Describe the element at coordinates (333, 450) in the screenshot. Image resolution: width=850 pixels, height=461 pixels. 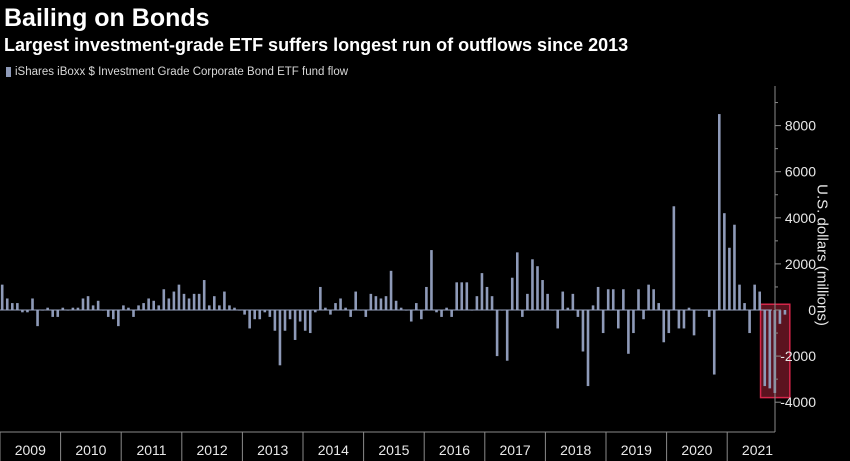
I see `x-tick-label: 2014` at that location.